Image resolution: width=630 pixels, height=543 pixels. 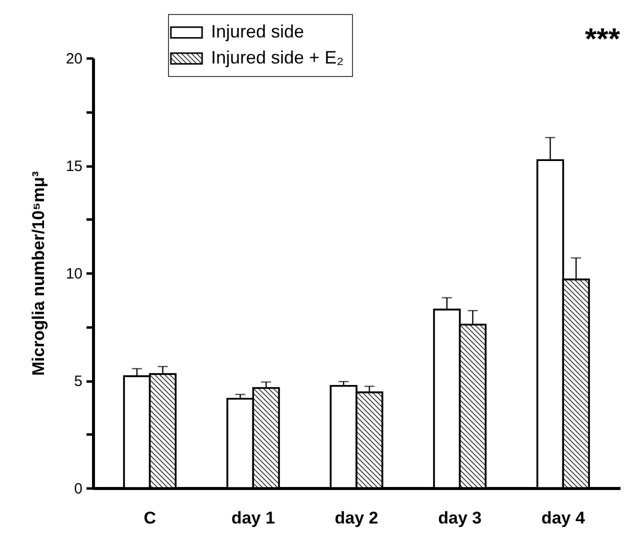 What do you see at coordinates (257, 32) in the screenshot?
I see `legend-label: Injured side` at bounding box center [257, 32].